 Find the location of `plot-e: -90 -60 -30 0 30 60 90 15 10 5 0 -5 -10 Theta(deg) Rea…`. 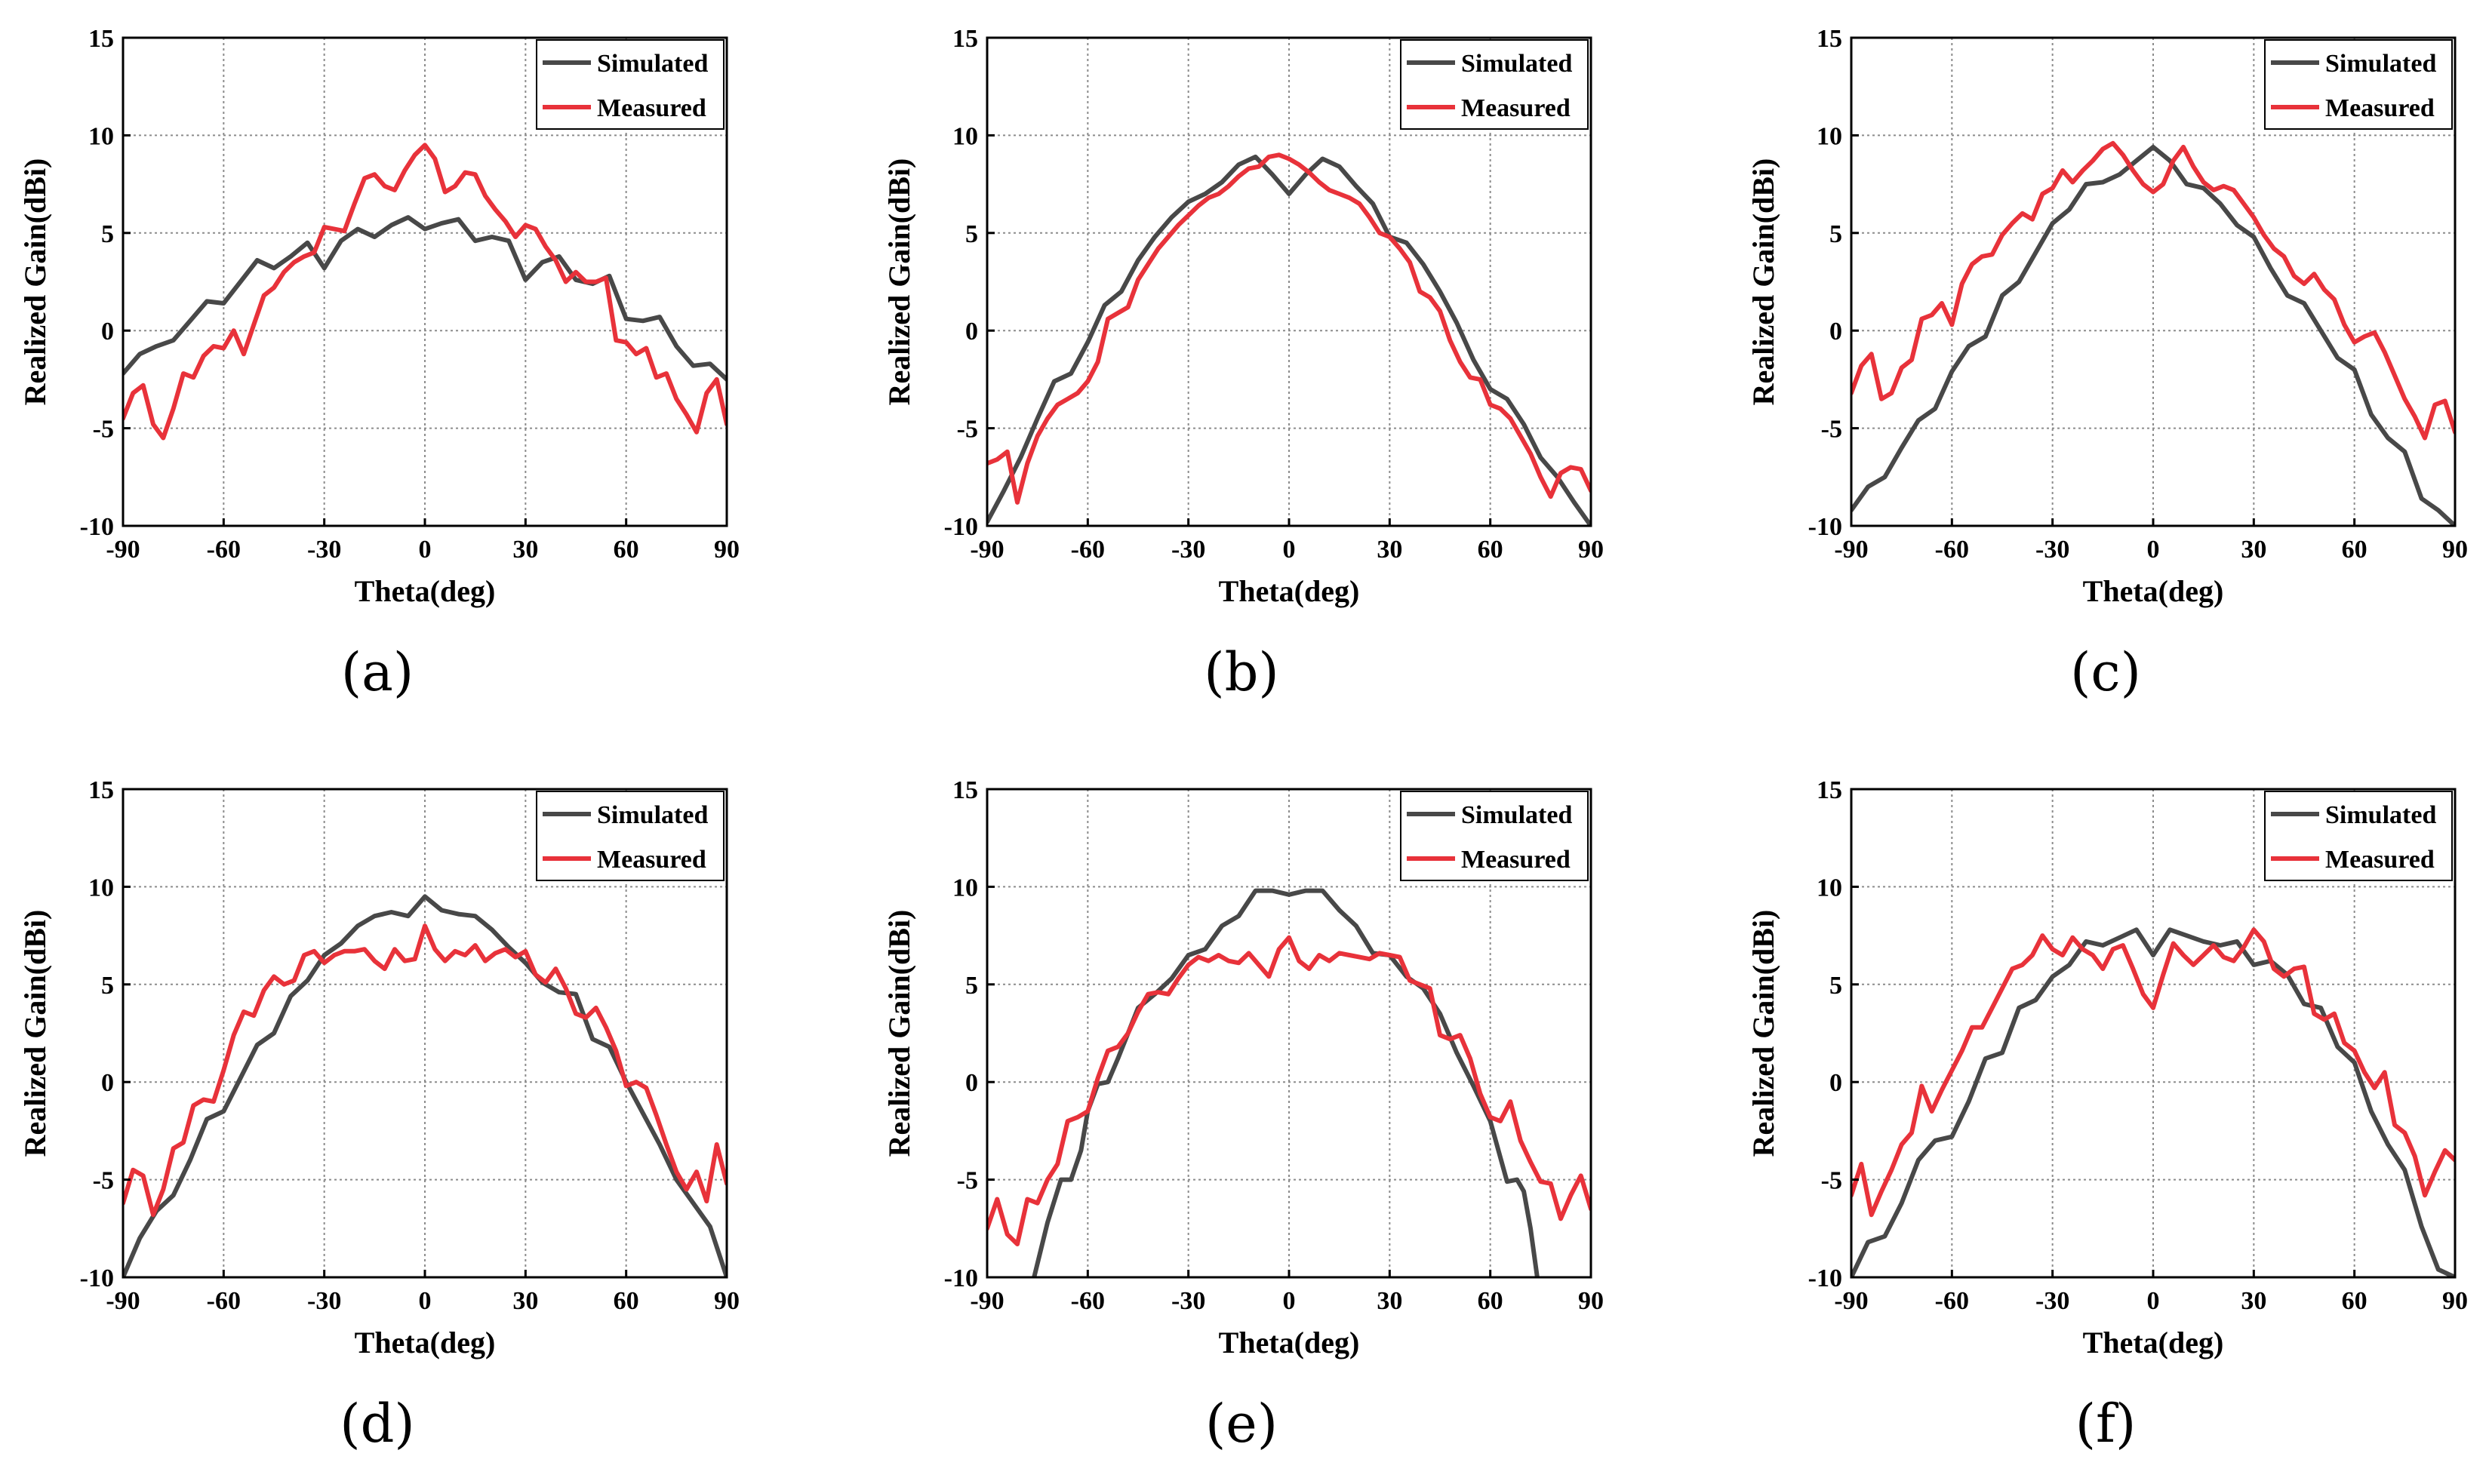

plot-e: -90 -60 -30 0 30 60 90 15 10 5 0 -5 -10 Theta(deg) Rea… is located at coordinates (1243, 1068).